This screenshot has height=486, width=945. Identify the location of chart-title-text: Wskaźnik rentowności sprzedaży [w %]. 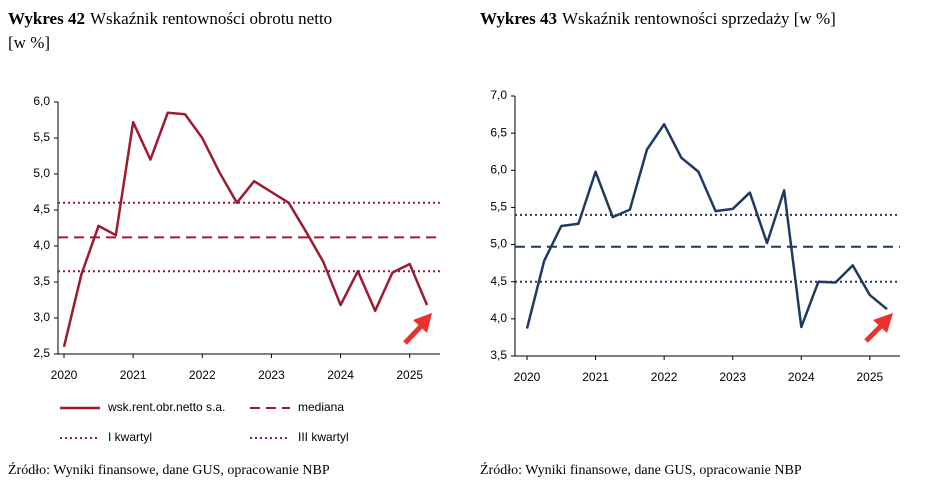
(699, 18).